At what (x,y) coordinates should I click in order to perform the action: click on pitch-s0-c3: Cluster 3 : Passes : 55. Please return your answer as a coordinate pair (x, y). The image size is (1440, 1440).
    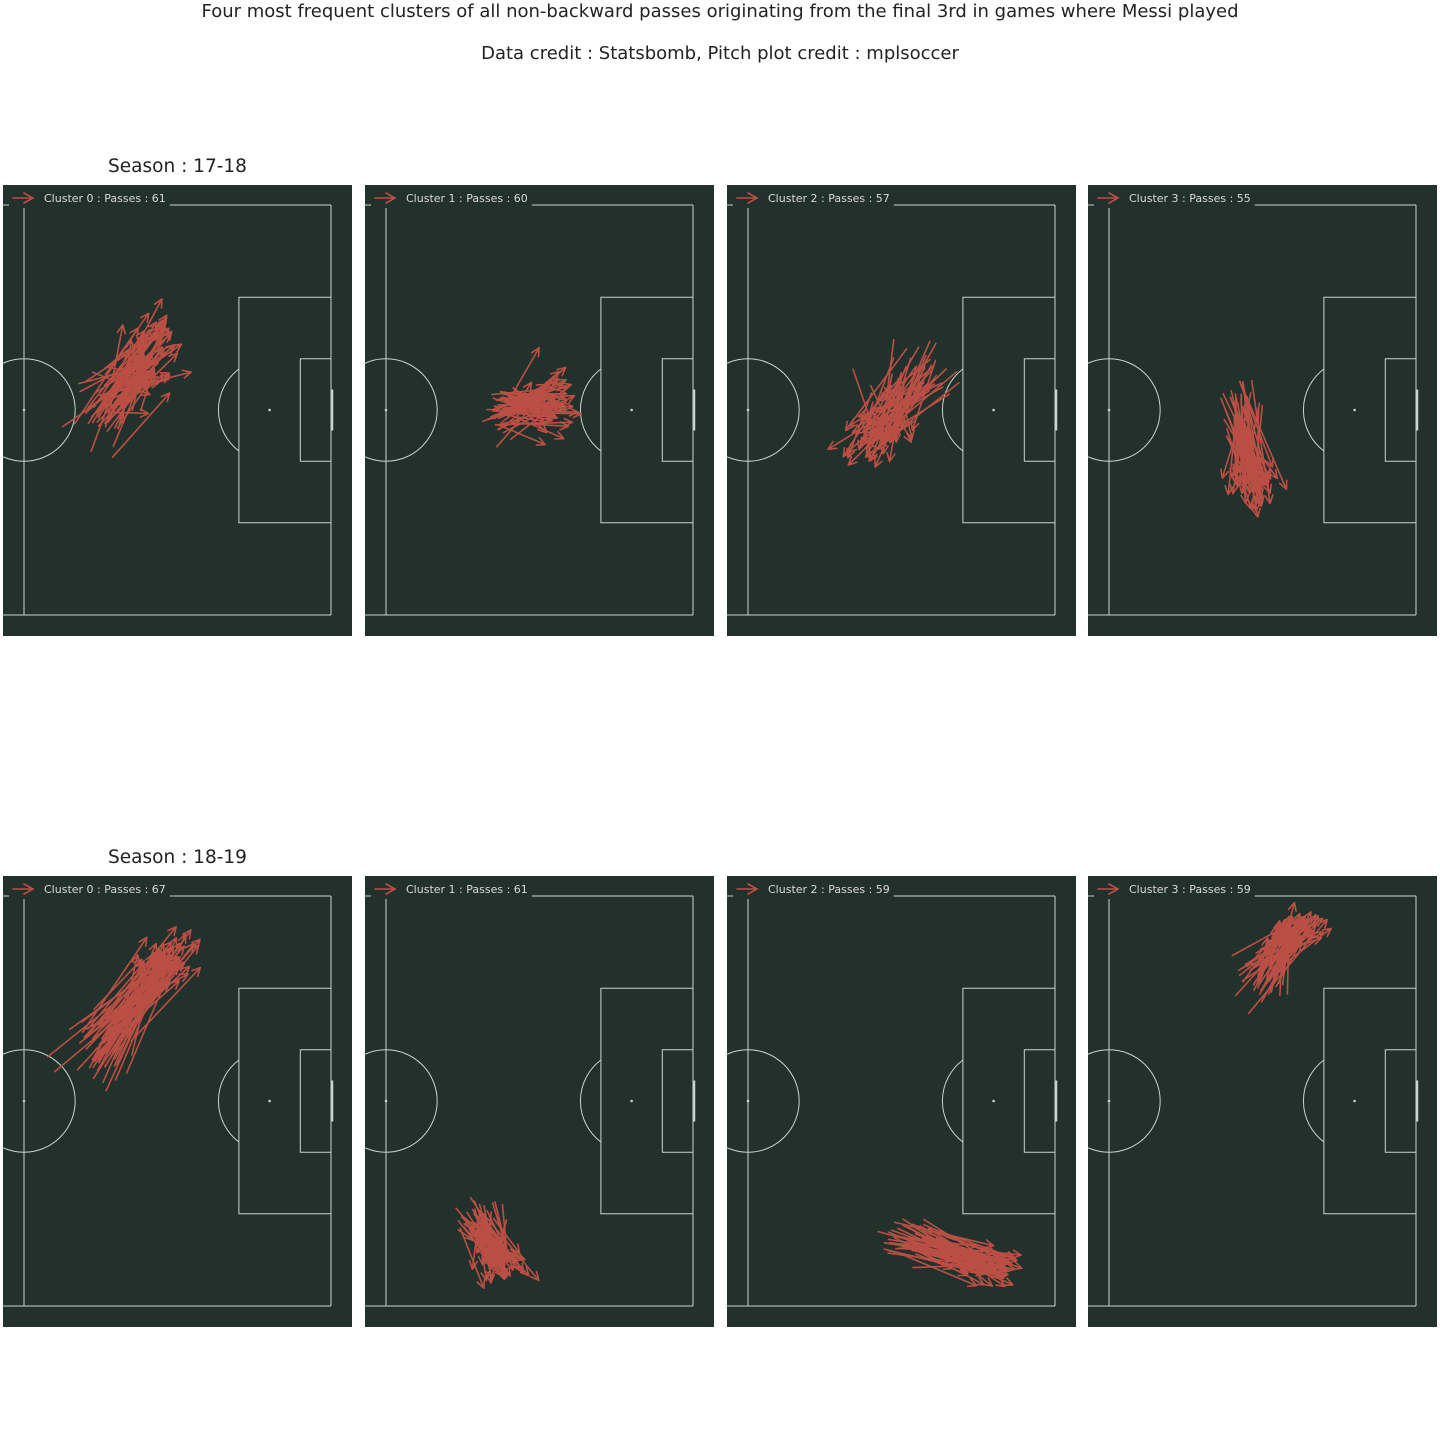
    Looking at the image, I should click on (1262, 410).